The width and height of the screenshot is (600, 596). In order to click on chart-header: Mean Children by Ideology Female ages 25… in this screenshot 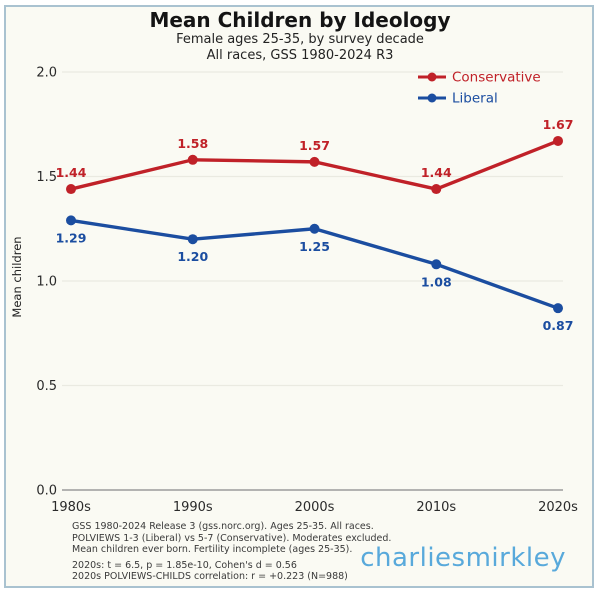, I will do `click(300, 35)`.